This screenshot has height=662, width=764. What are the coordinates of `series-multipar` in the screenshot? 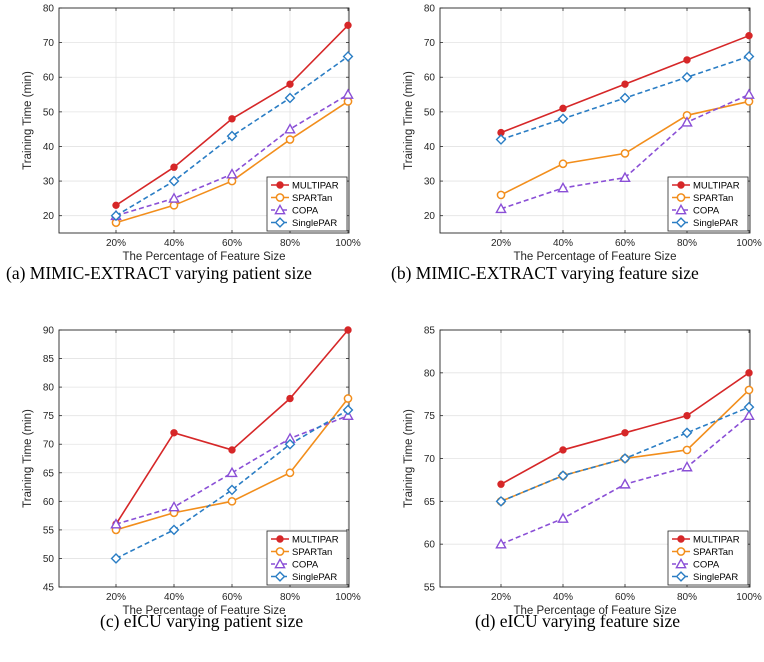 It's located at (232, 115).